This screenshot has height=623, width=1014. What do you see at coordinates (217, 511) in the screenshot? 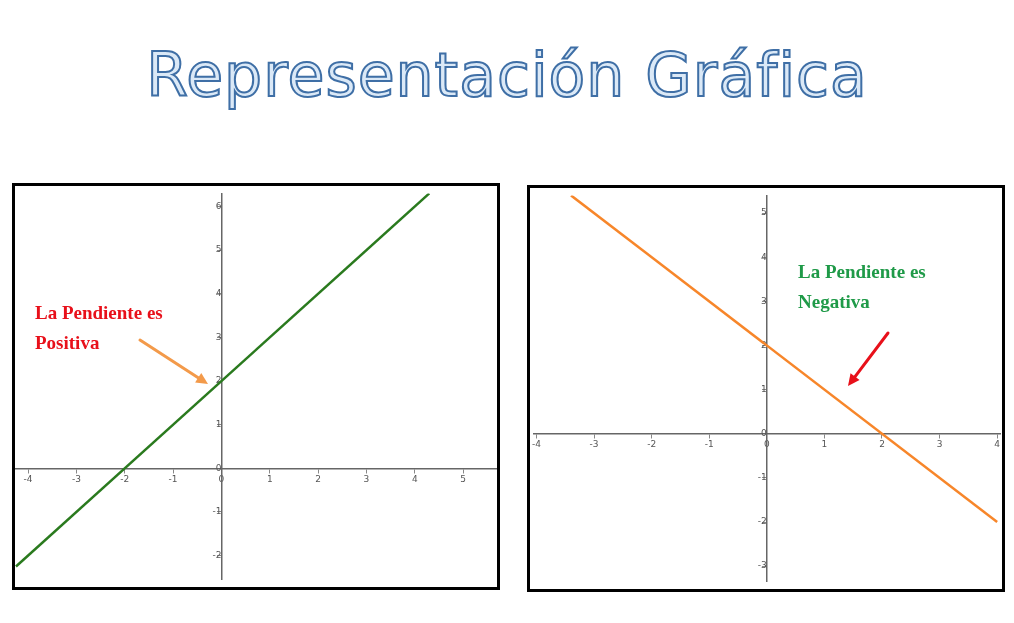
I see `y-tick-label: -1` at bounding box center [217, 511].